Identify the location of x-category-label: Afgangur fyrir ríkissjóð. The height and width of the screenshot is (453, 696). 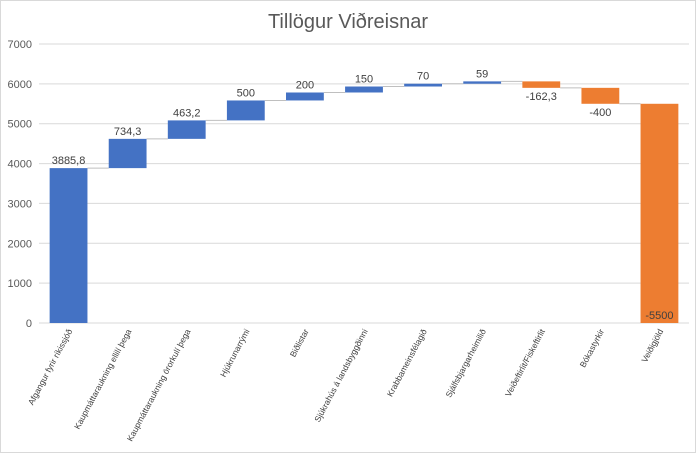
(50, 367).